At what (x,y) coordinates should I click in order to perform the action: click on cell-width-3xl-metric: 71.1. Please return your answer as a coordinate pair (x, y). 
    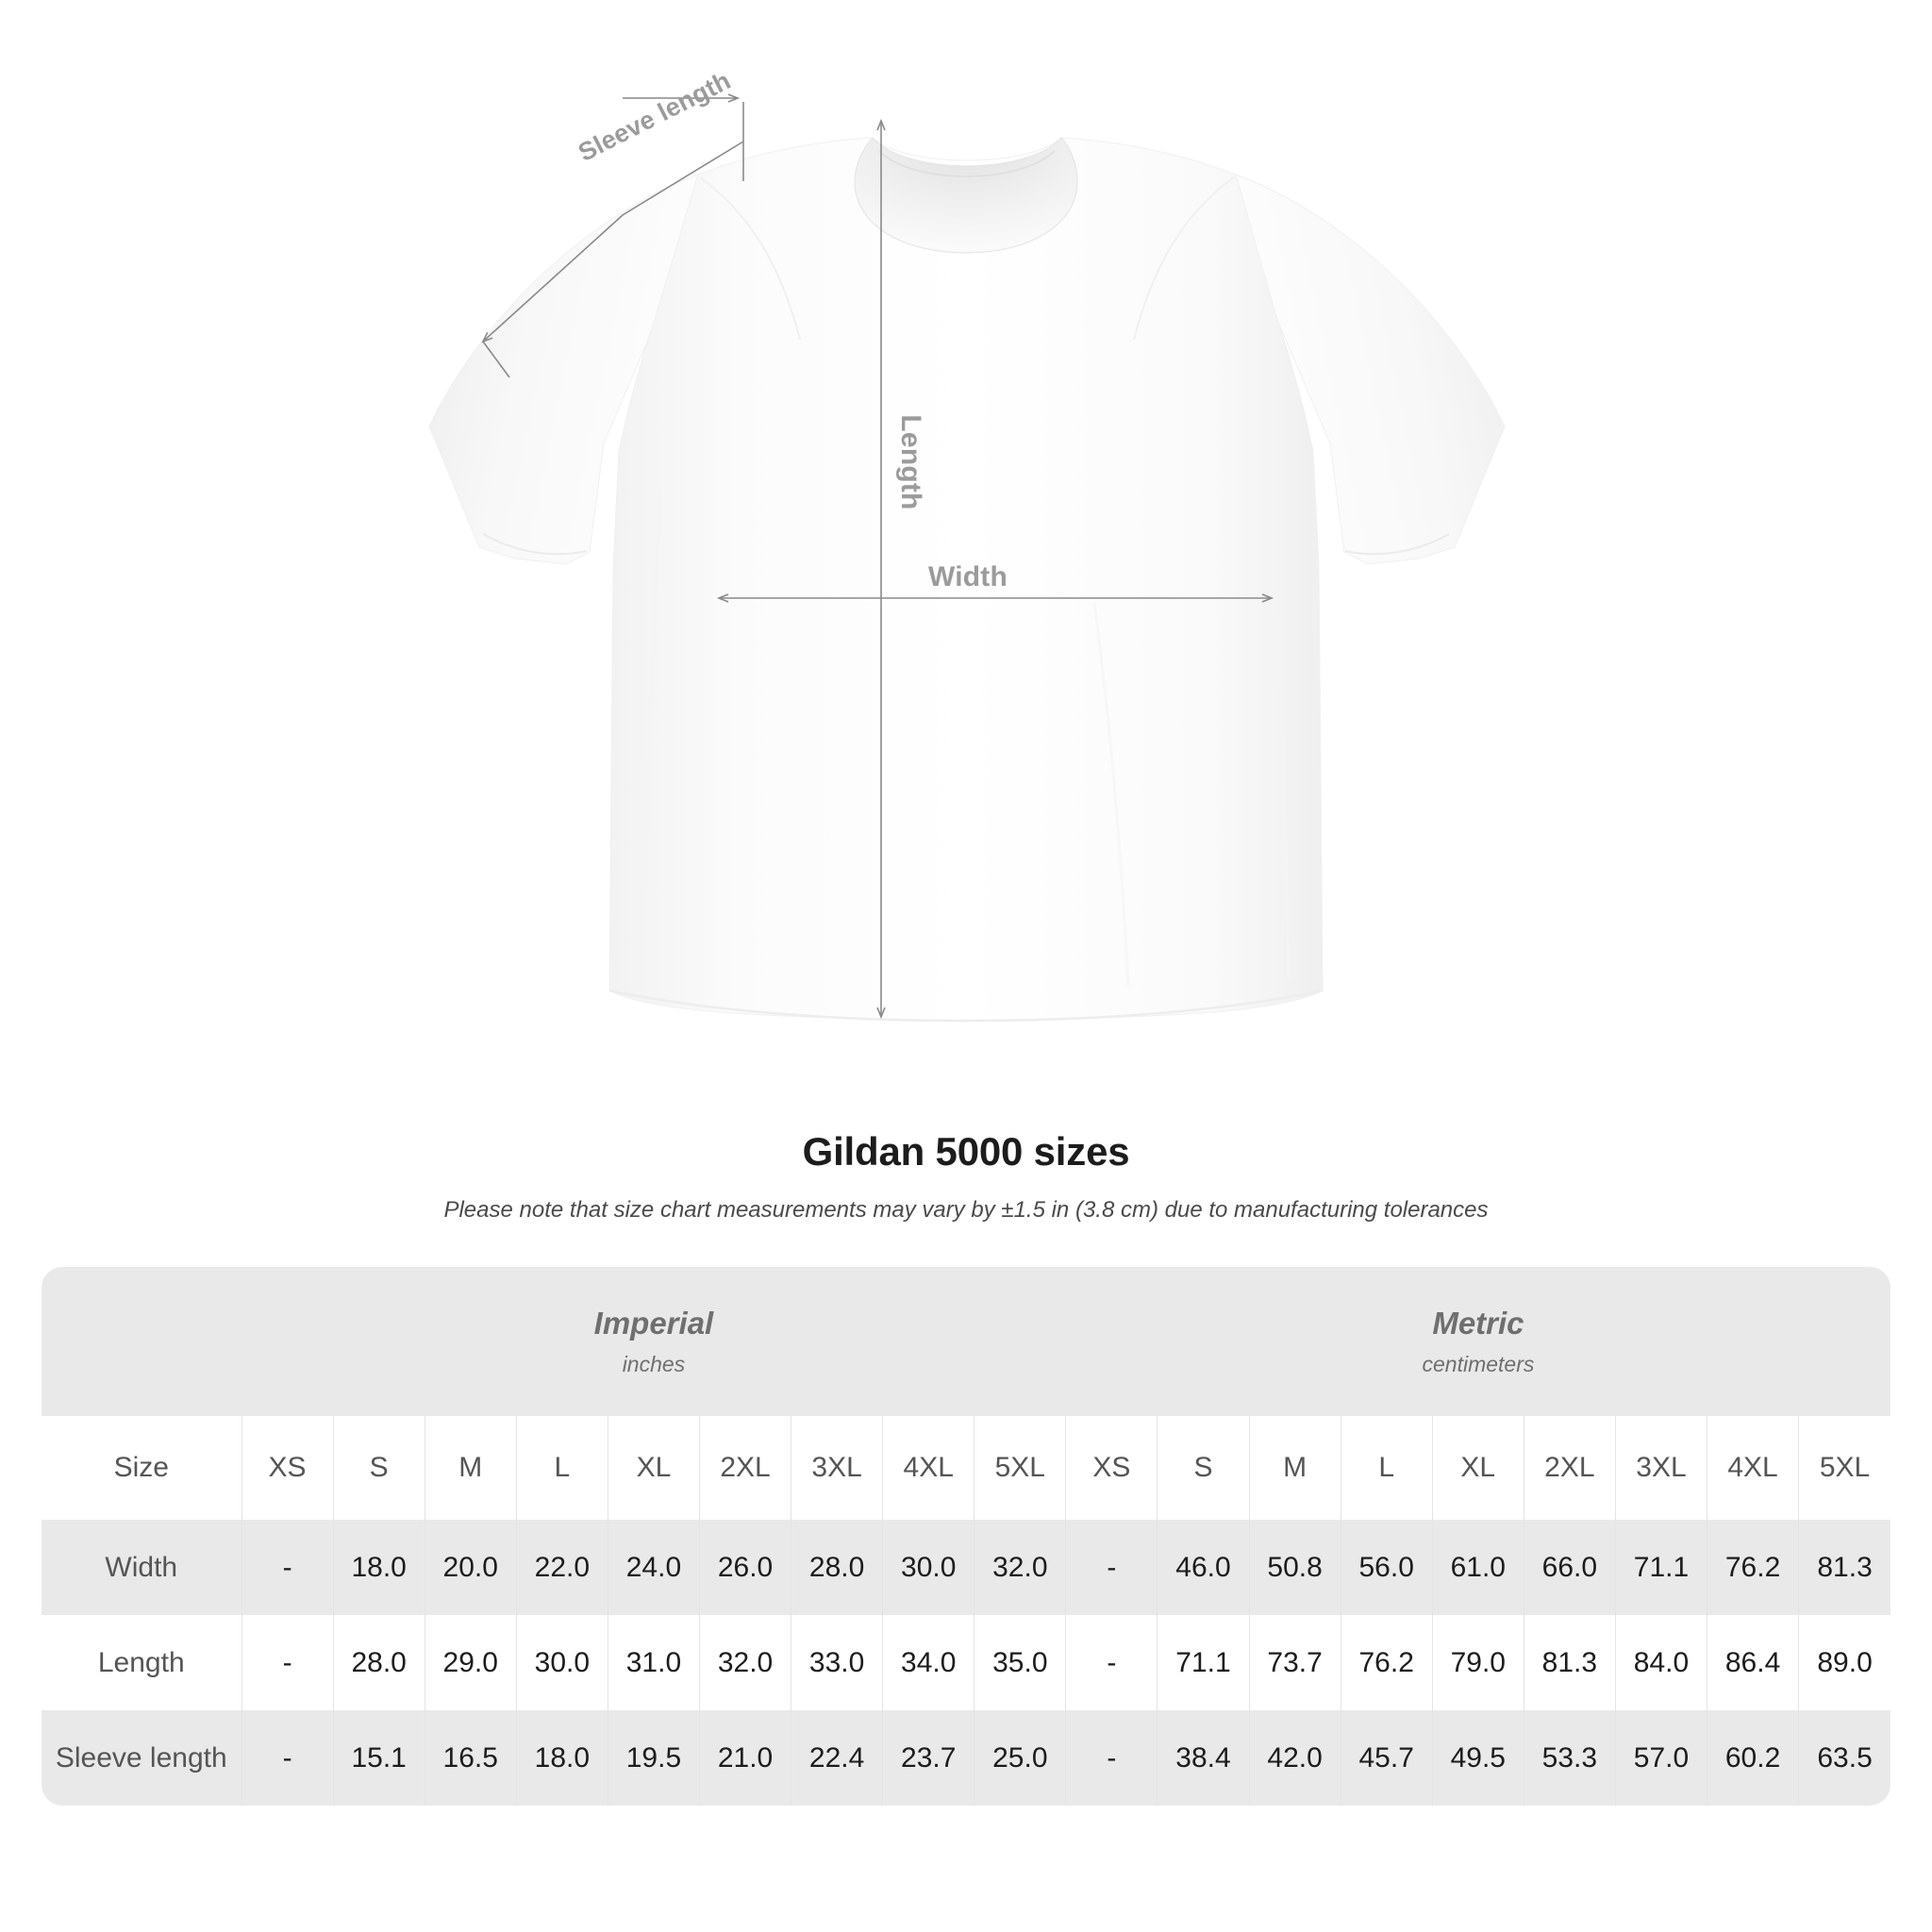
    Looking at the image, I should click on (1660, 1567).